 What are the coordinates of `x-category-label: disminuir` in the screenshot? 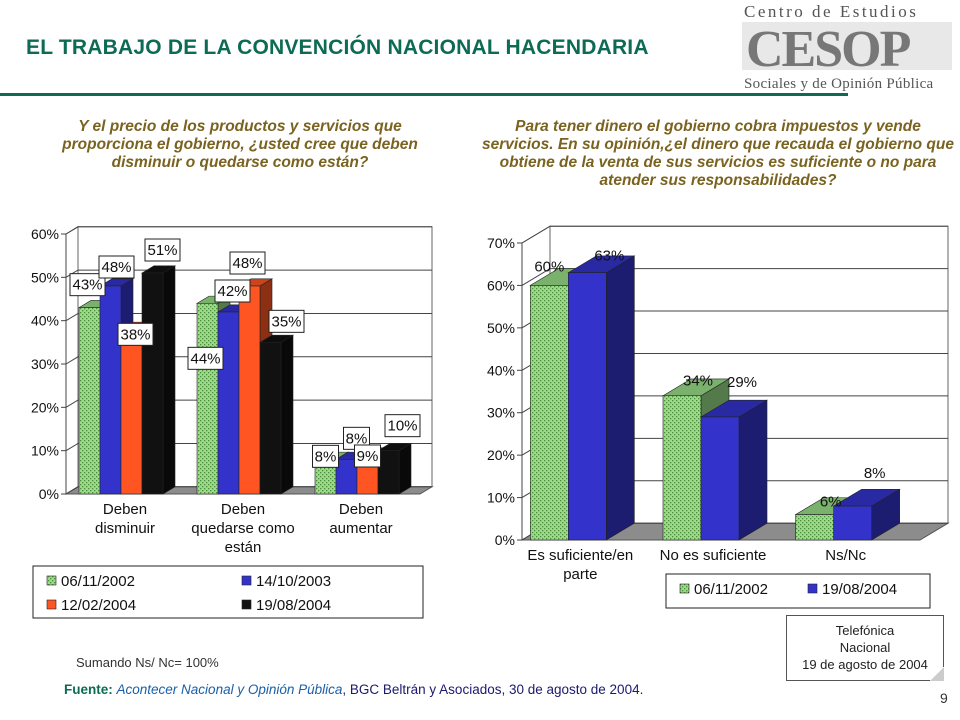 It's located at (125, 528).